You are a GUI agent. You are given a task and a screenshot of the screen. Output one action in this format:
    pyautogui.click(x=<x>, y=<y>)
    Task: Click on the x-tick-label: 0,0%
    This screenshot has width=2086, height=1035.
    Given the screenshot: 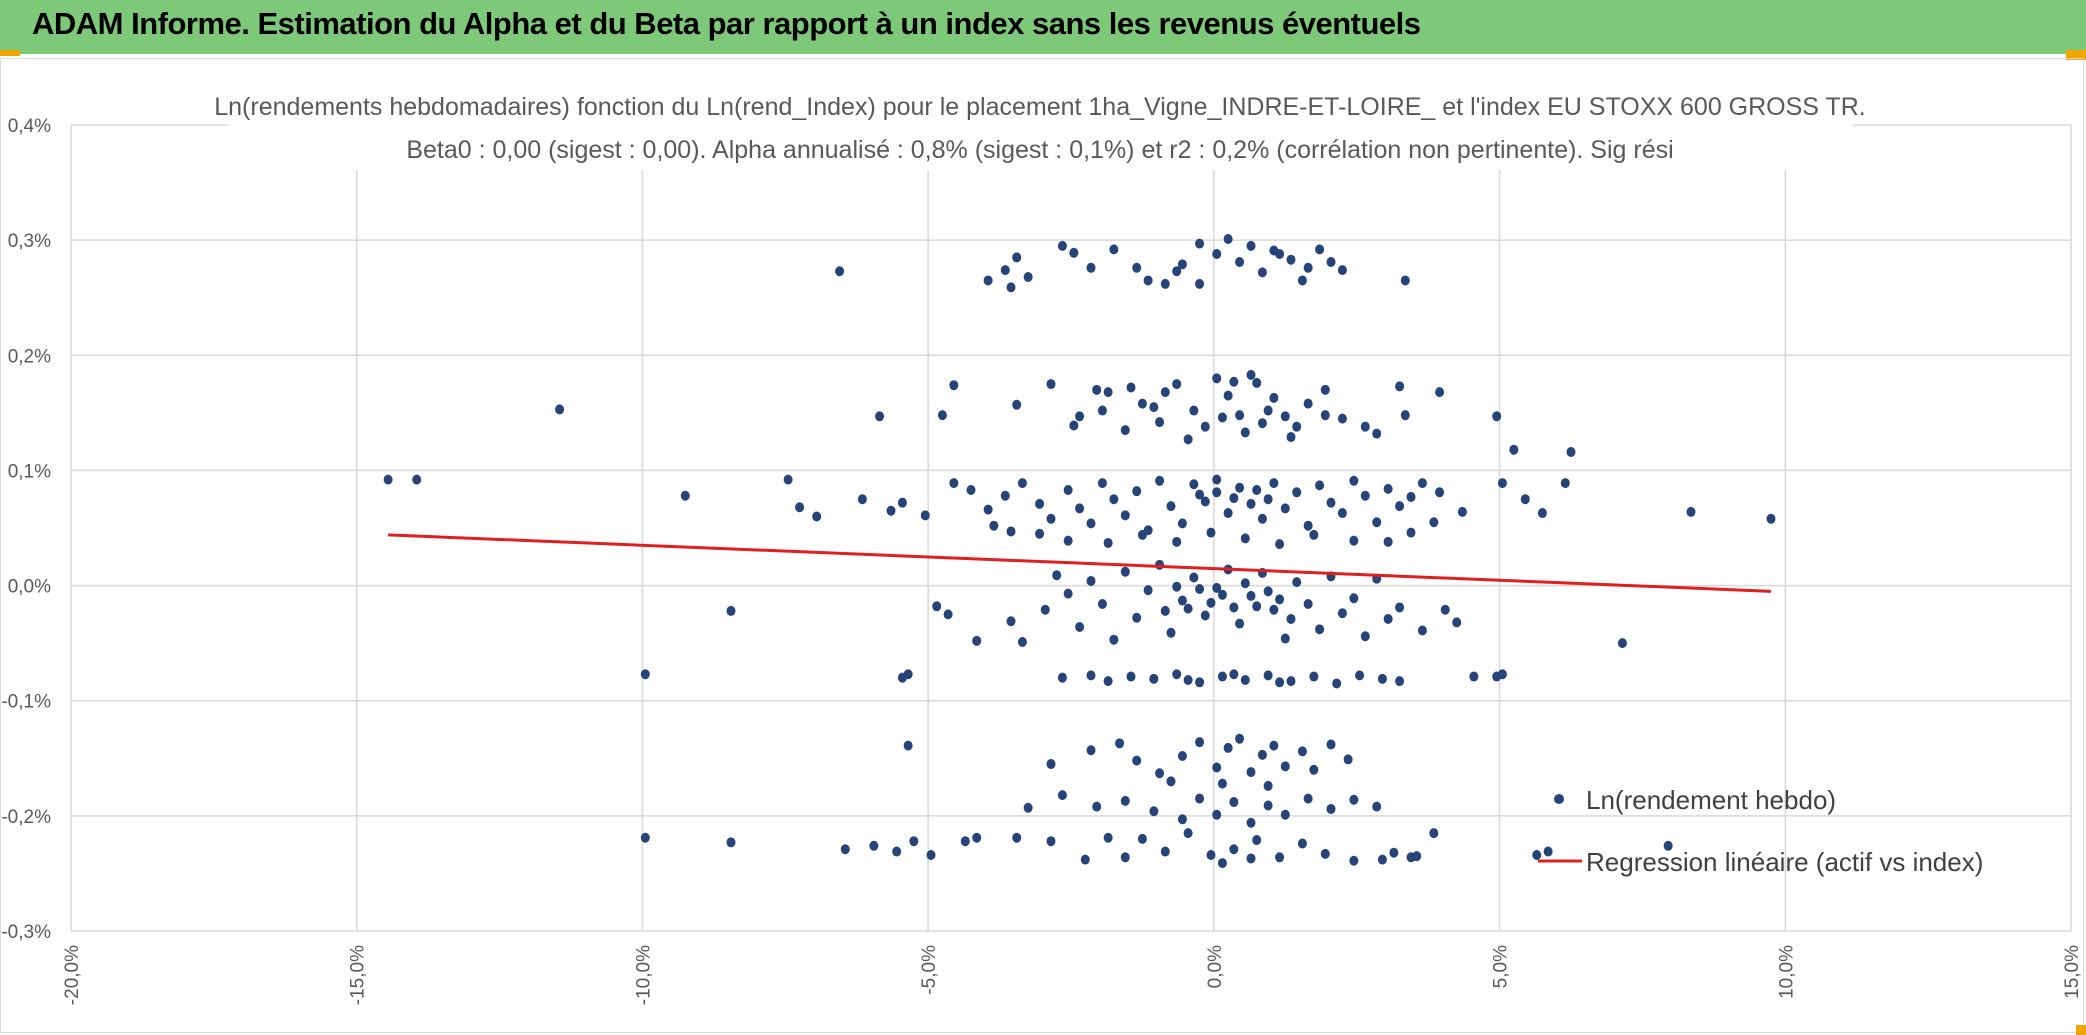 What is the action you would take?
    pyautogui.click(x=1215, y=966)
    